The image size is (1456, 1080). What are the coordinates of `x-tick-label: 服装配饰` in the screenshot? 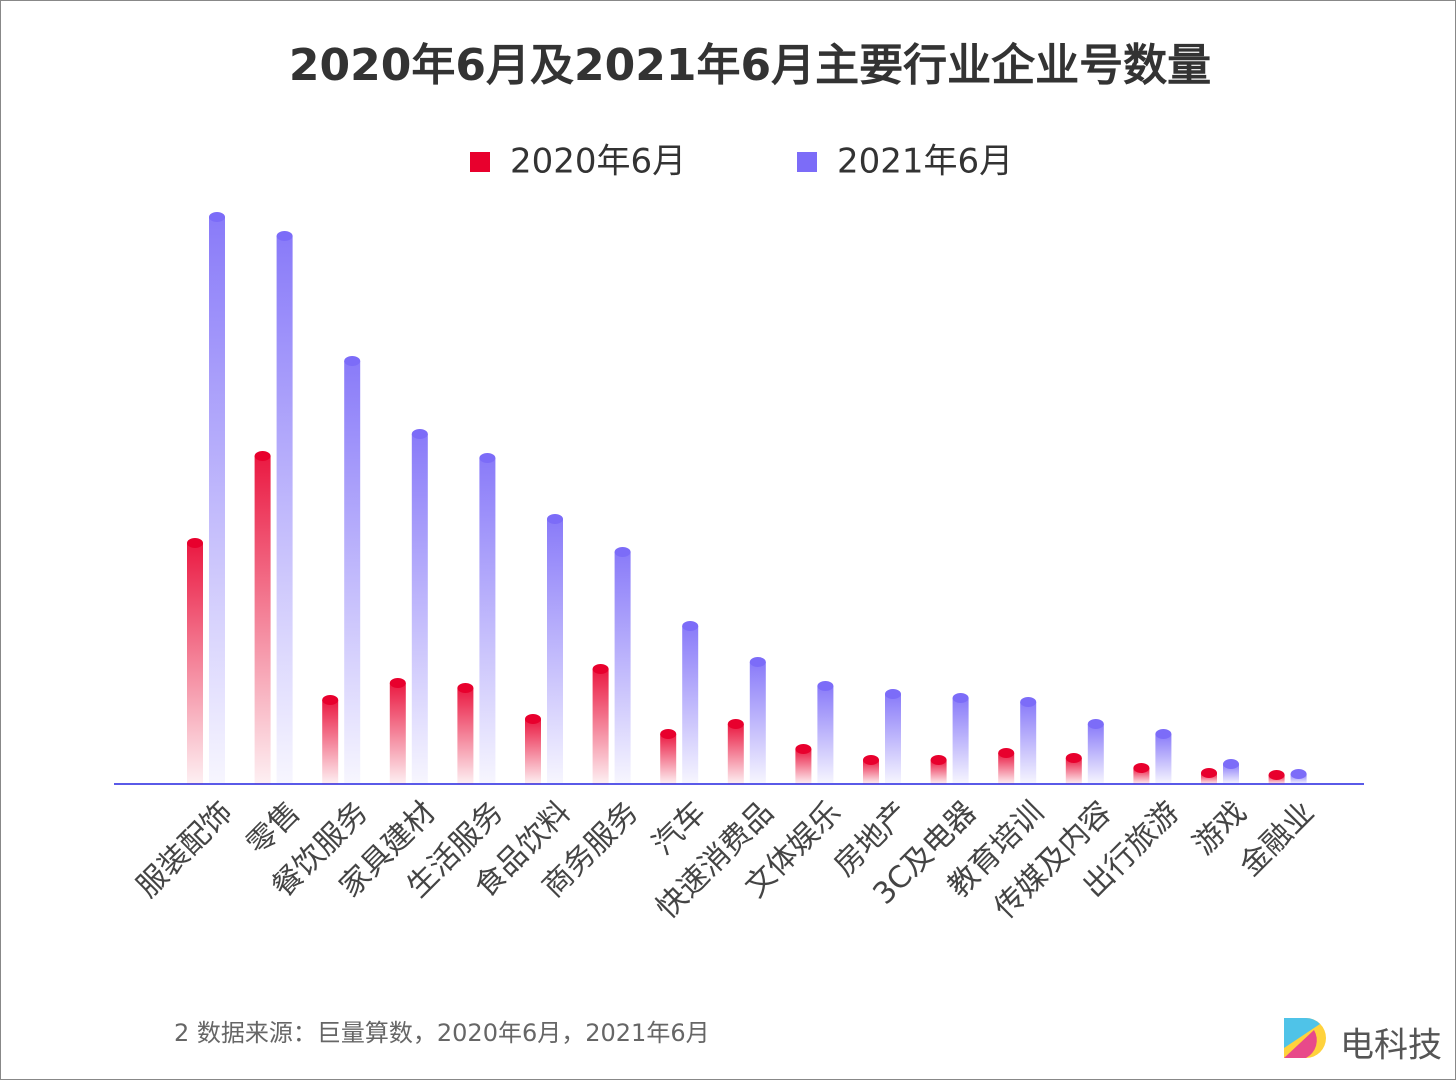 It's located at (185, 850).